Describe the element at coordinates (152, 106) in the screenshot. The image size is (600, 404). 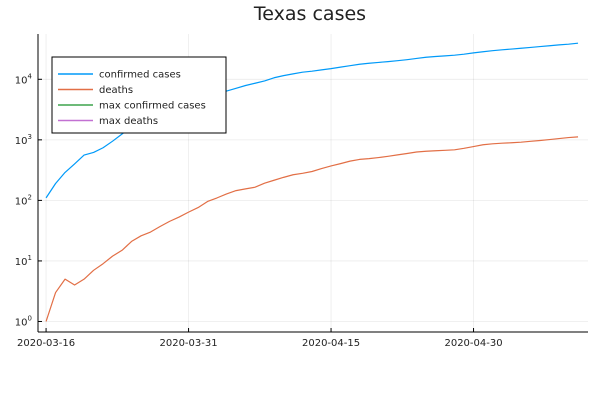
I see `legend-label: max confirmed cases` at that location.